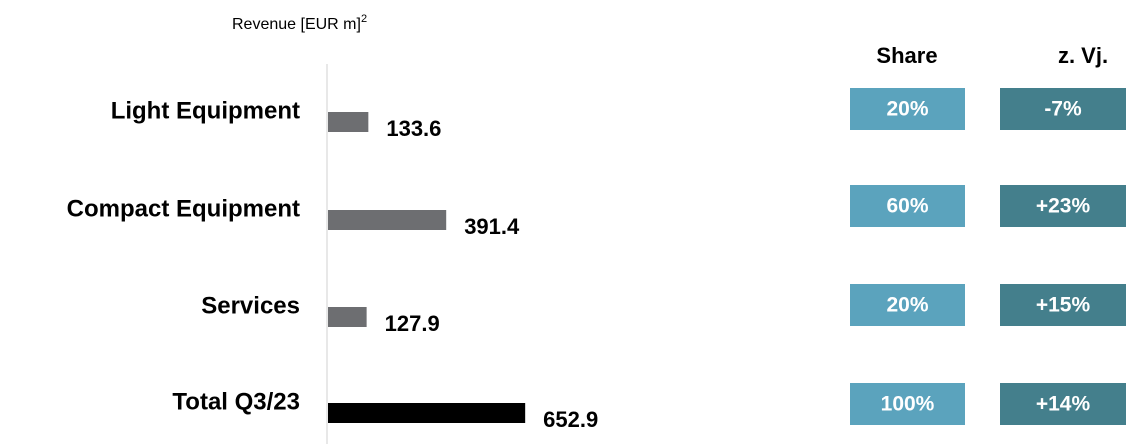  I want to click on value-label: 391.4, so click(492, 226).